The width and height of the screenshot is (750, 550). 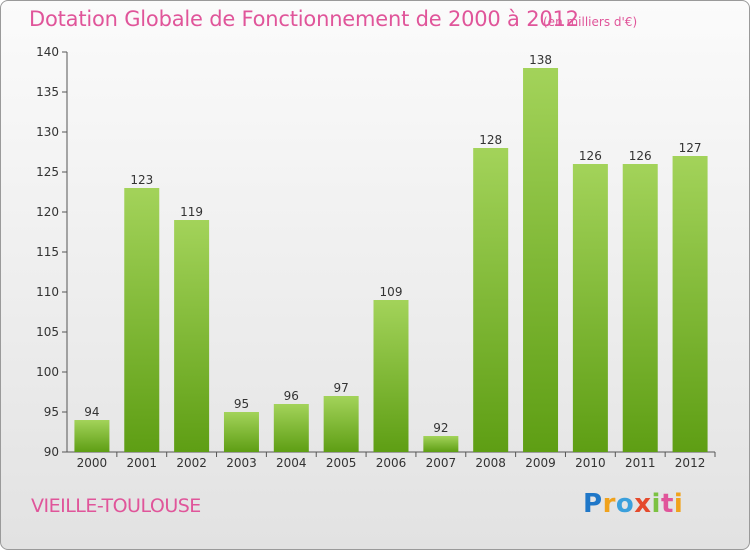 What do you see at coordinates (609, 504) in the screenshot?
I see `logo-letter: r` at bounding box center [609, 504].